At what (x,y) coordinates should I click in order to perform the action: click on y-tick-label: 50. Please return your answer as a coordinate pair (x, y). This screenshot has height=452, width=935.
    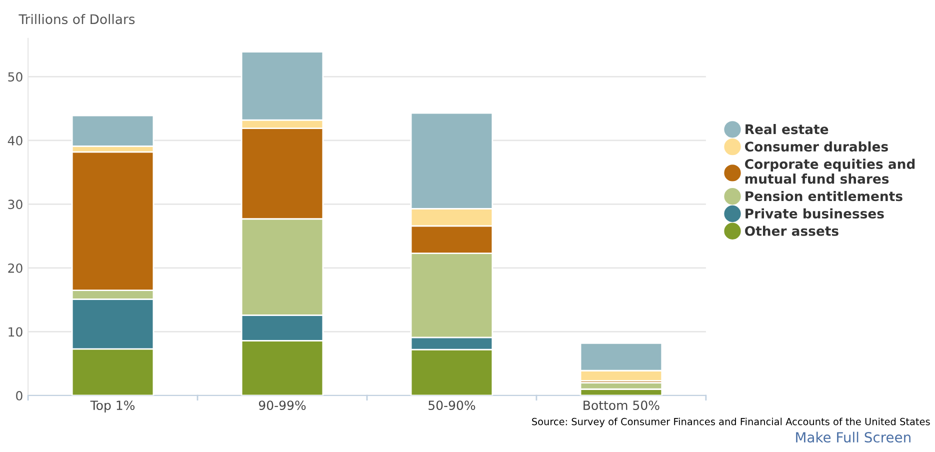
    Looking at the image, I should click on (15, 77).